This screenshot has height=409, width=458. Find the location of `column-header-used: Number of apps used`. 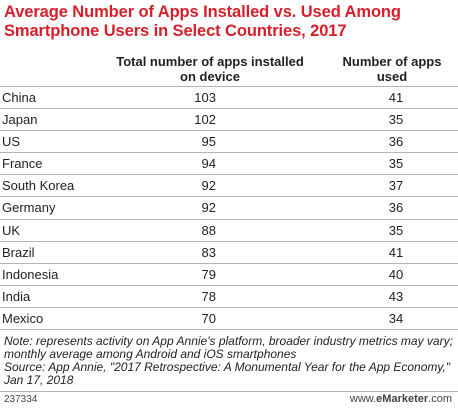

column-header-used: Number of apps used is located at coordinates (392, 69).